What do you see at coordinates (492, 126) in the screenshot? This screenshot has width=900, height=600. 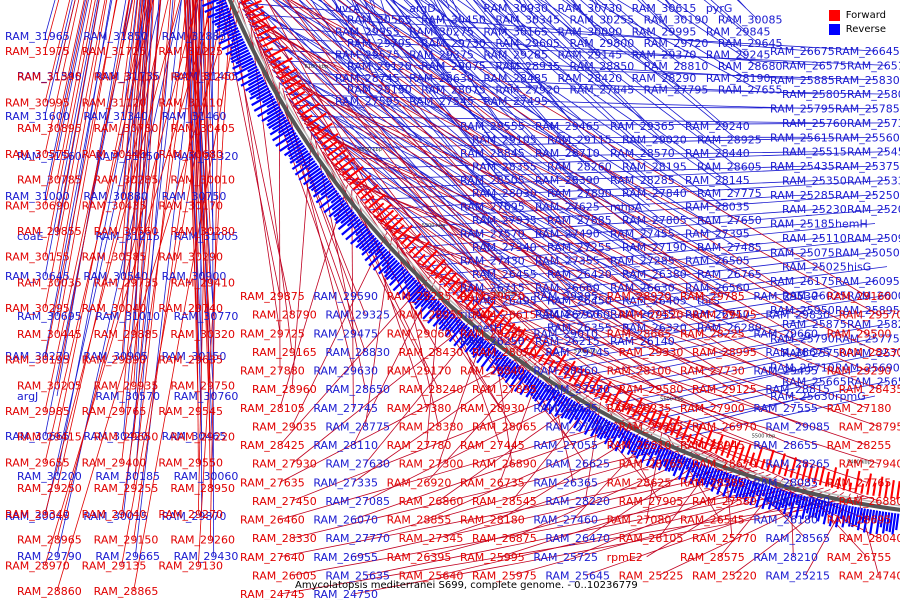 I see `gene-label: RAM_29555` at bounding box center [492, 126].